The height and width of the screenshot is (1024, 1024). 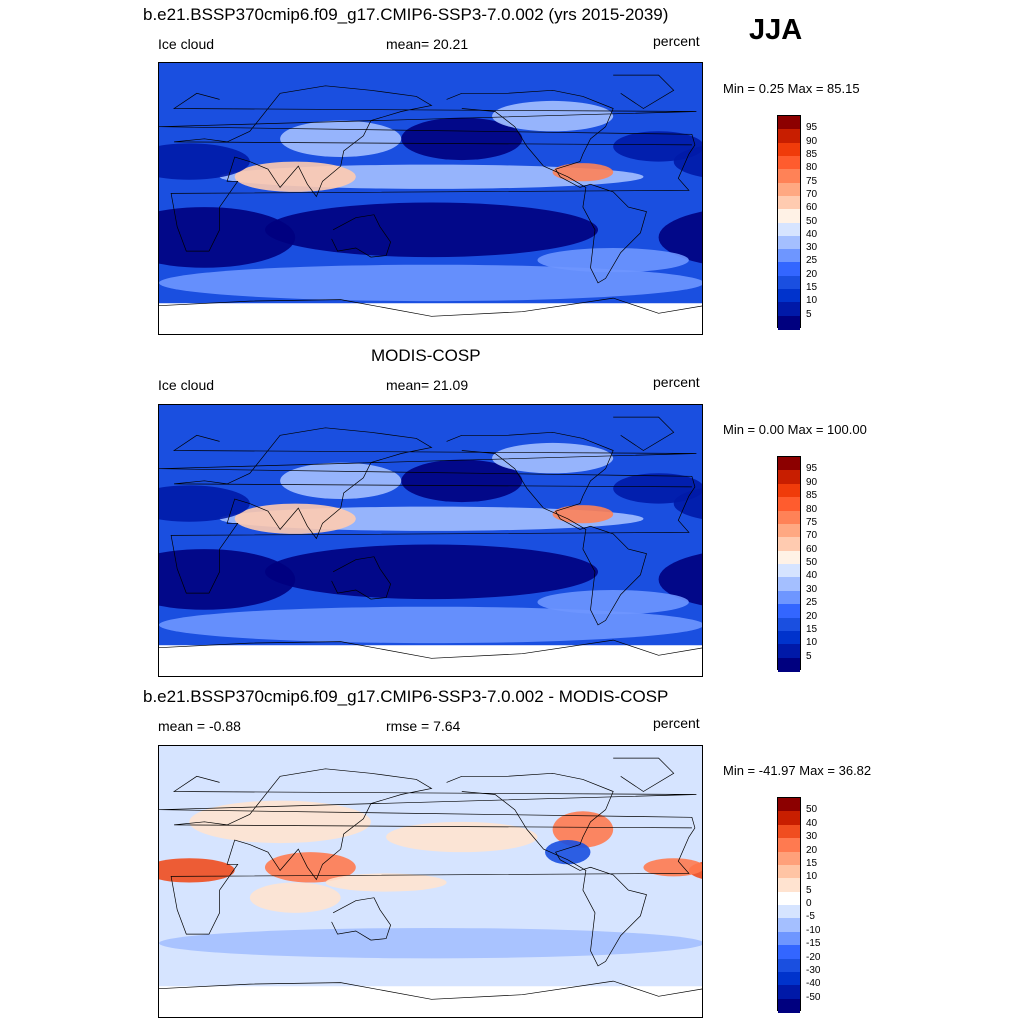 I want to click on colorbar-tick-label: -5, so click(x=810, y=917).